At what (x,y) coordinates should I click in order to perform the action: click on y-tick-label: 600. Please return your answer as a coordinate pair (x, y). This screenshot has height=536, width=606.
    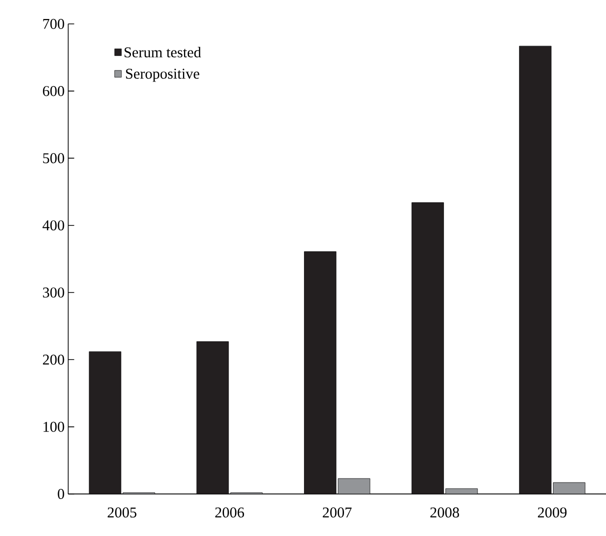
    Looking at the image, I should click on (53, 91).